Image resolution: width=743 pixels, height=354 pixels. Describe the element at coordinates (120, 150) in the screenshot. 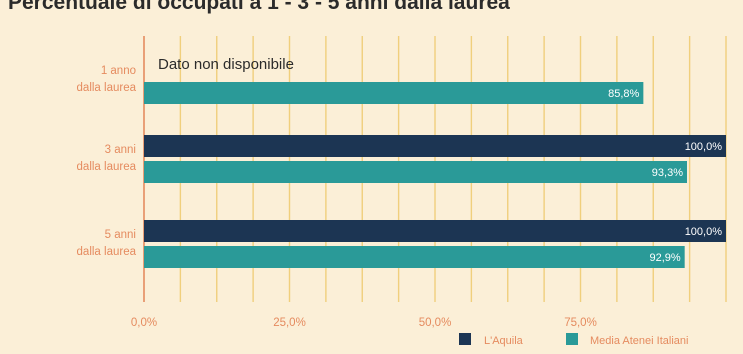

I see `category-label: 3 anni` at that location.